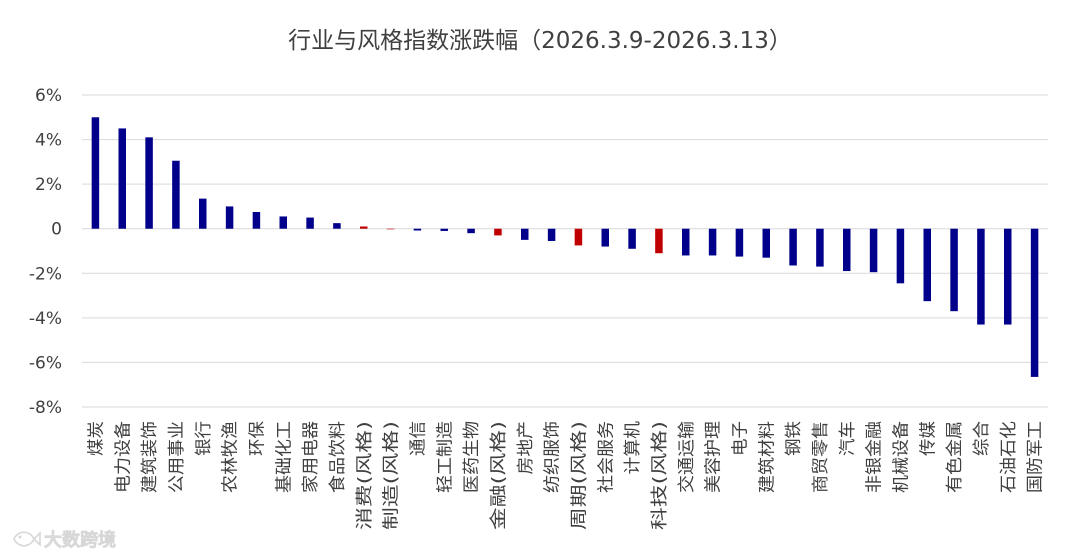  I want to click on svg-text: 制造(风格), so click(392, 475).